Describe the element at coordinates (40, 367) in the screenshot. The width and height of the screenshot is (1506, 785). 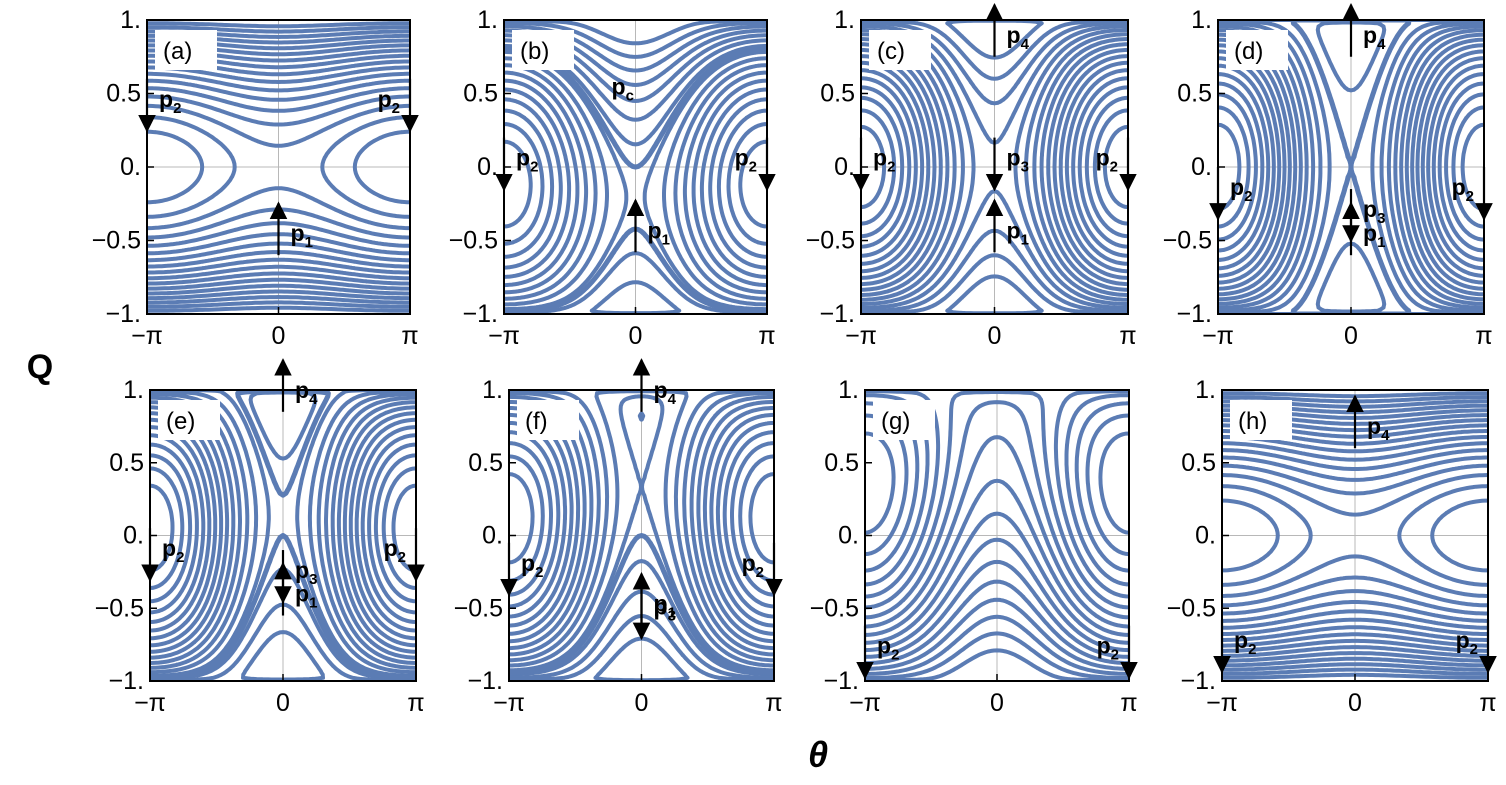
I see `y-axis-label: Q` at that location.